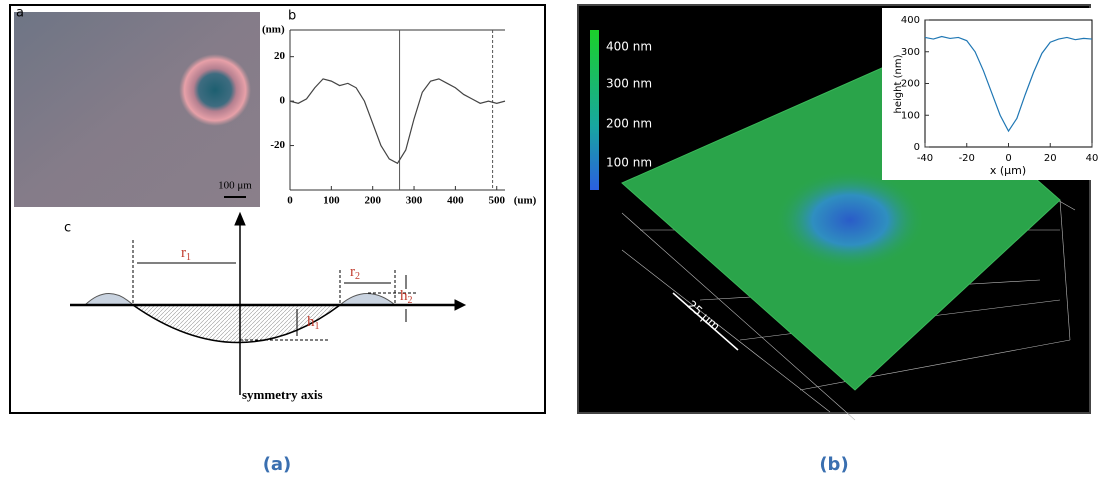 The image size is (1103, 483). Describe the element at coordinates (629, 163) in the screenshot. I see `colorbar-label: 100 nm` at that location.